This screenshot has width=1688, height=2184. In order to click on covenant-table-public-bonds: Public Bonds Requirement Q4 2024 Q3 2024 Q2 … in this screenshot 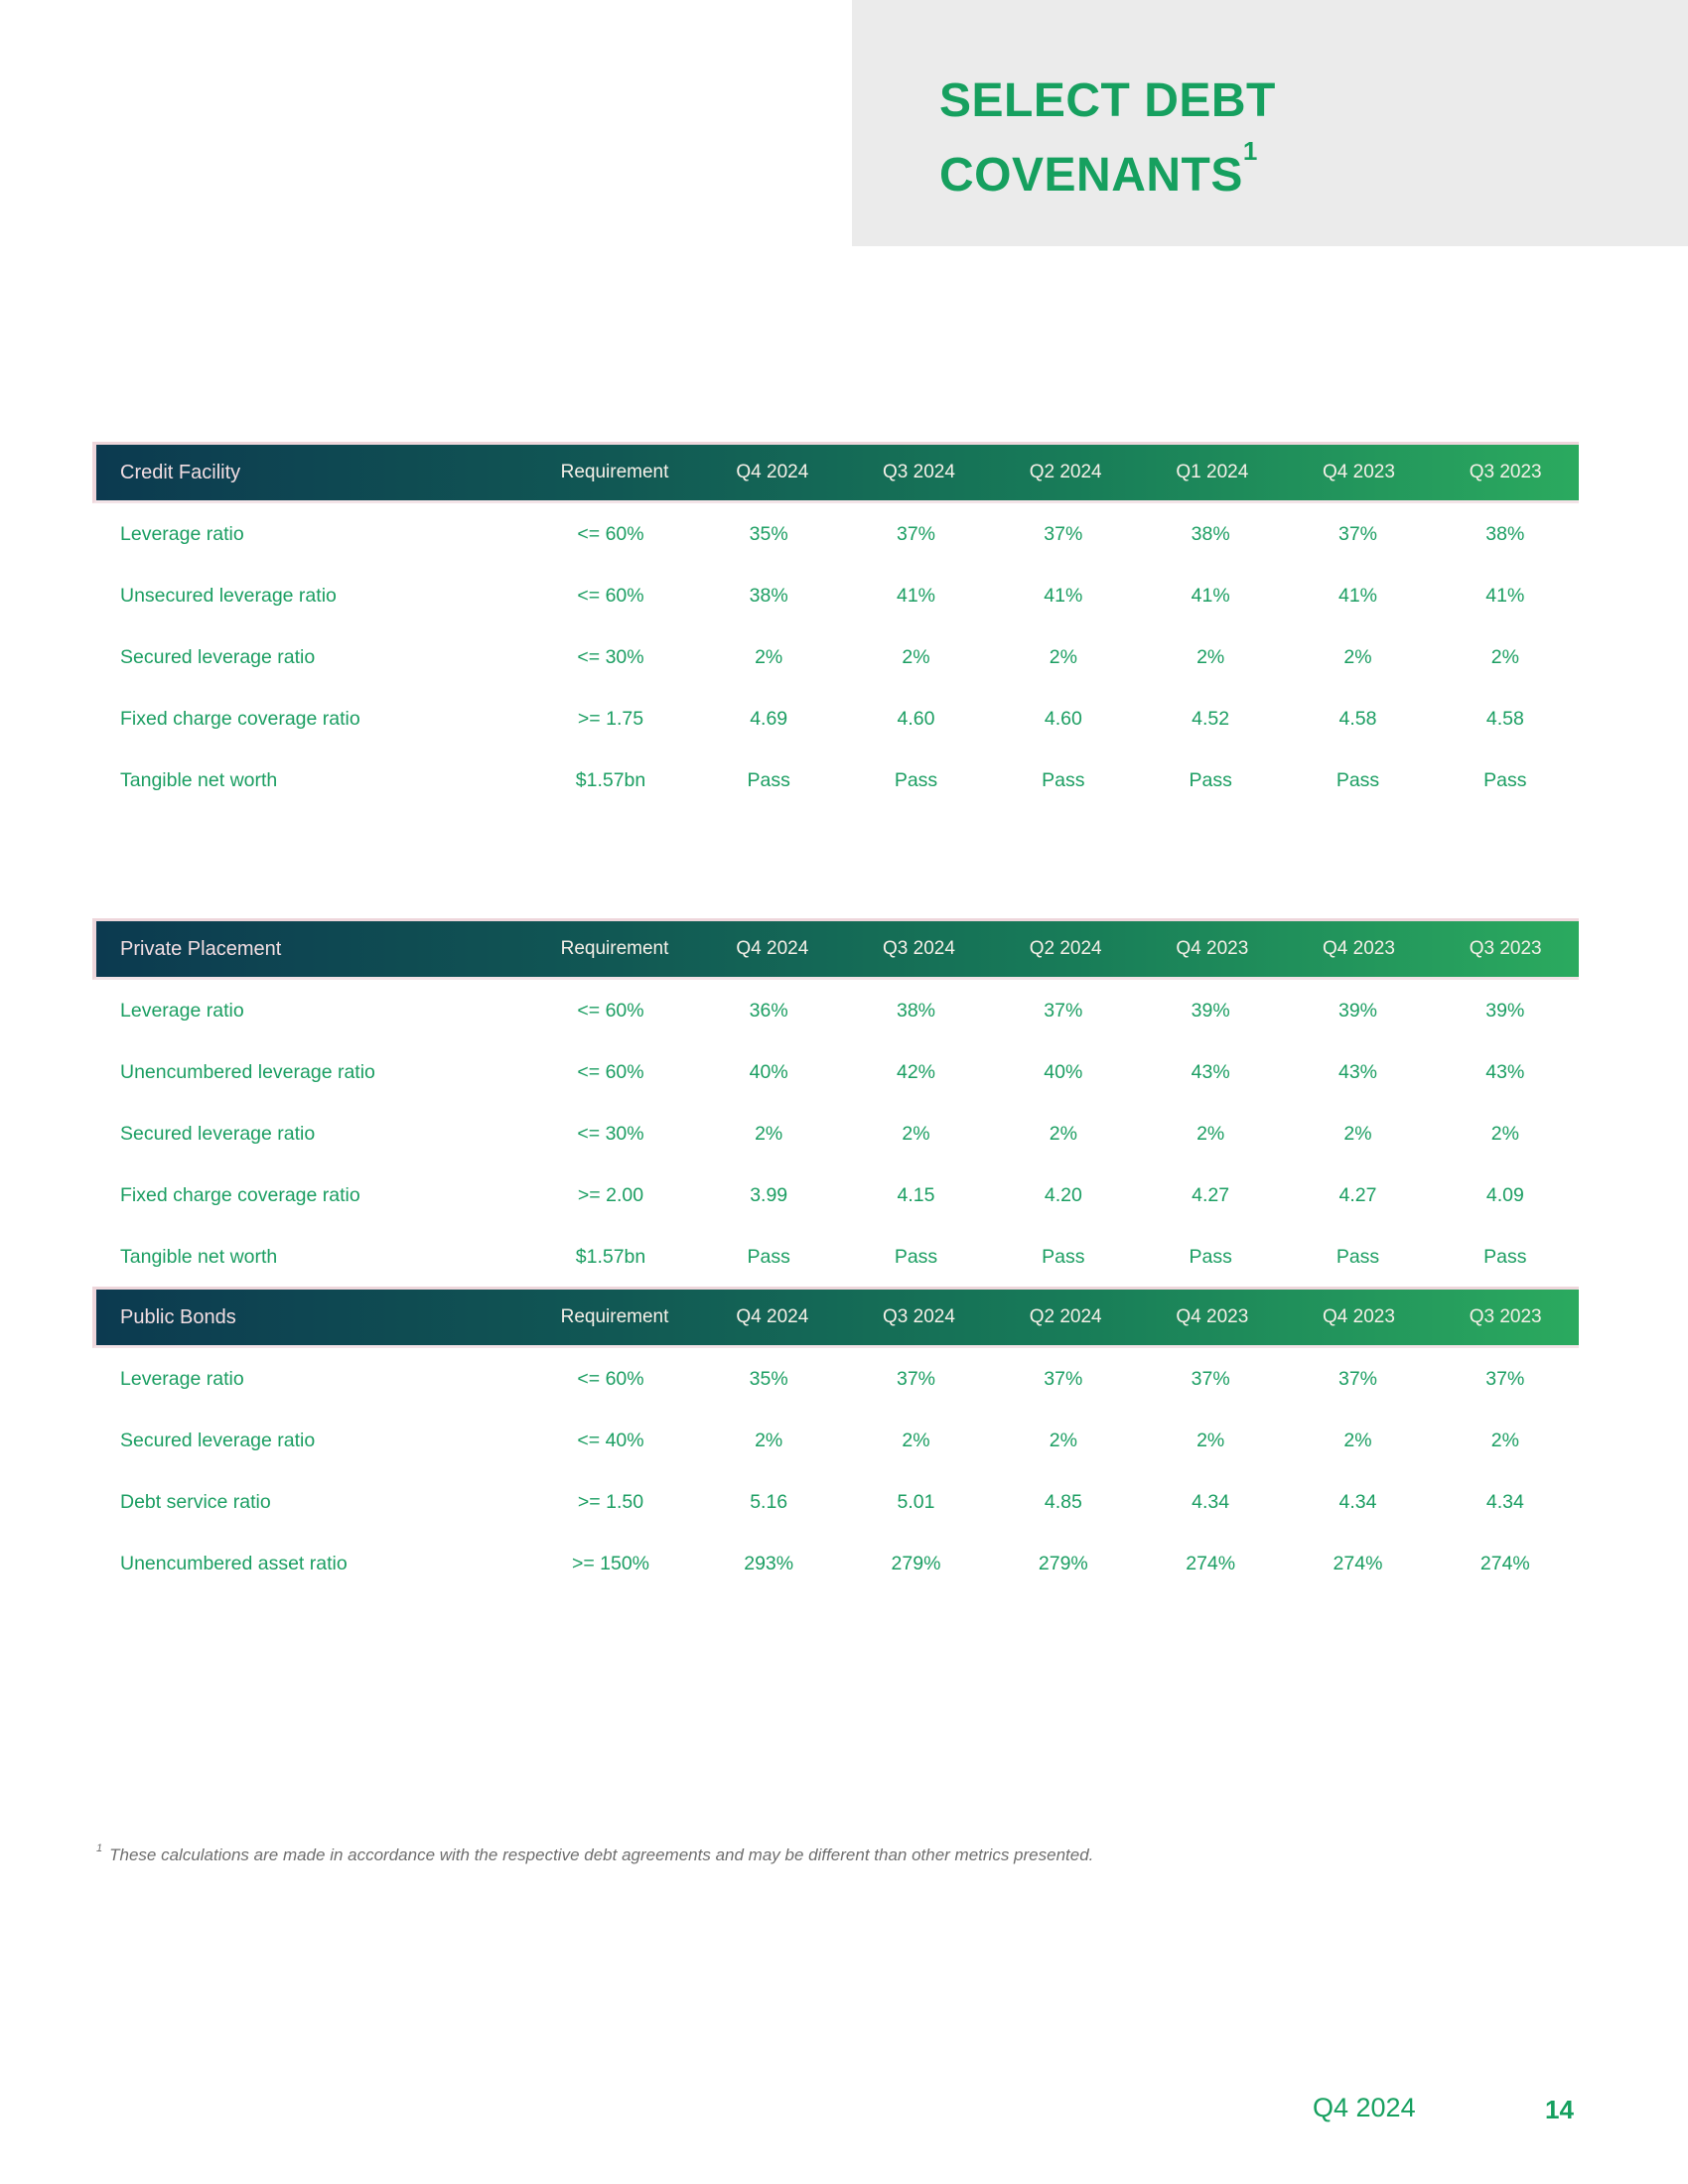, I will do `click(835, 1440)`.